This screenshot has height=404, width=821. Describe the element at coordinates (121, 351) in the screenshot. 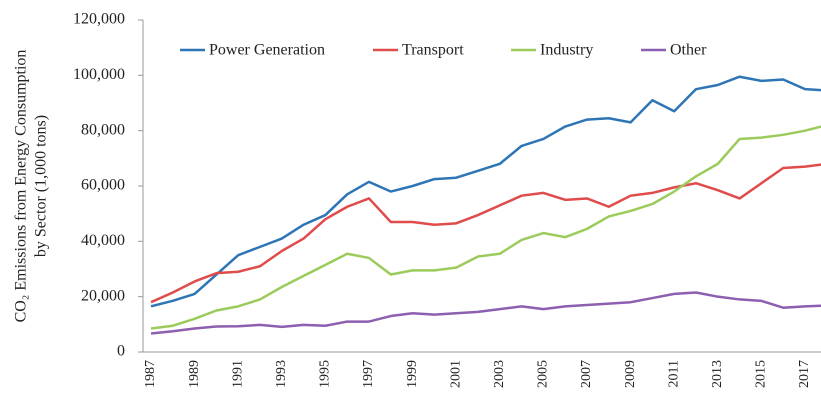

I see `y-tick-label: 0` at that location.